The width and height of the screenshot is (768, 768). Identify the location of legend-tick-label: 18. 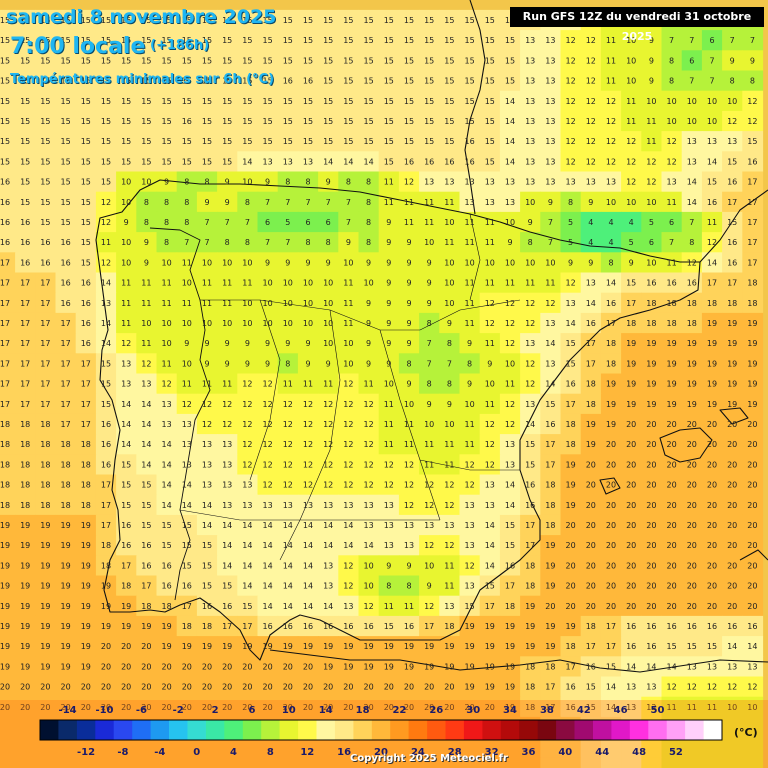
(363, 710).